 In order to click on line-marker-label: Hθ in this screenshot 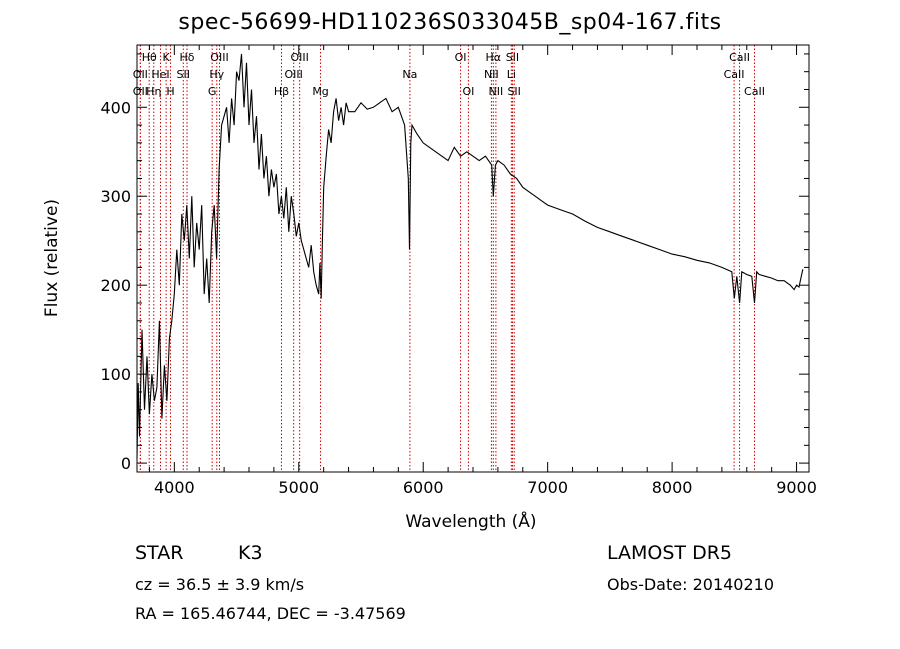, I will do `click(149, 57)`.